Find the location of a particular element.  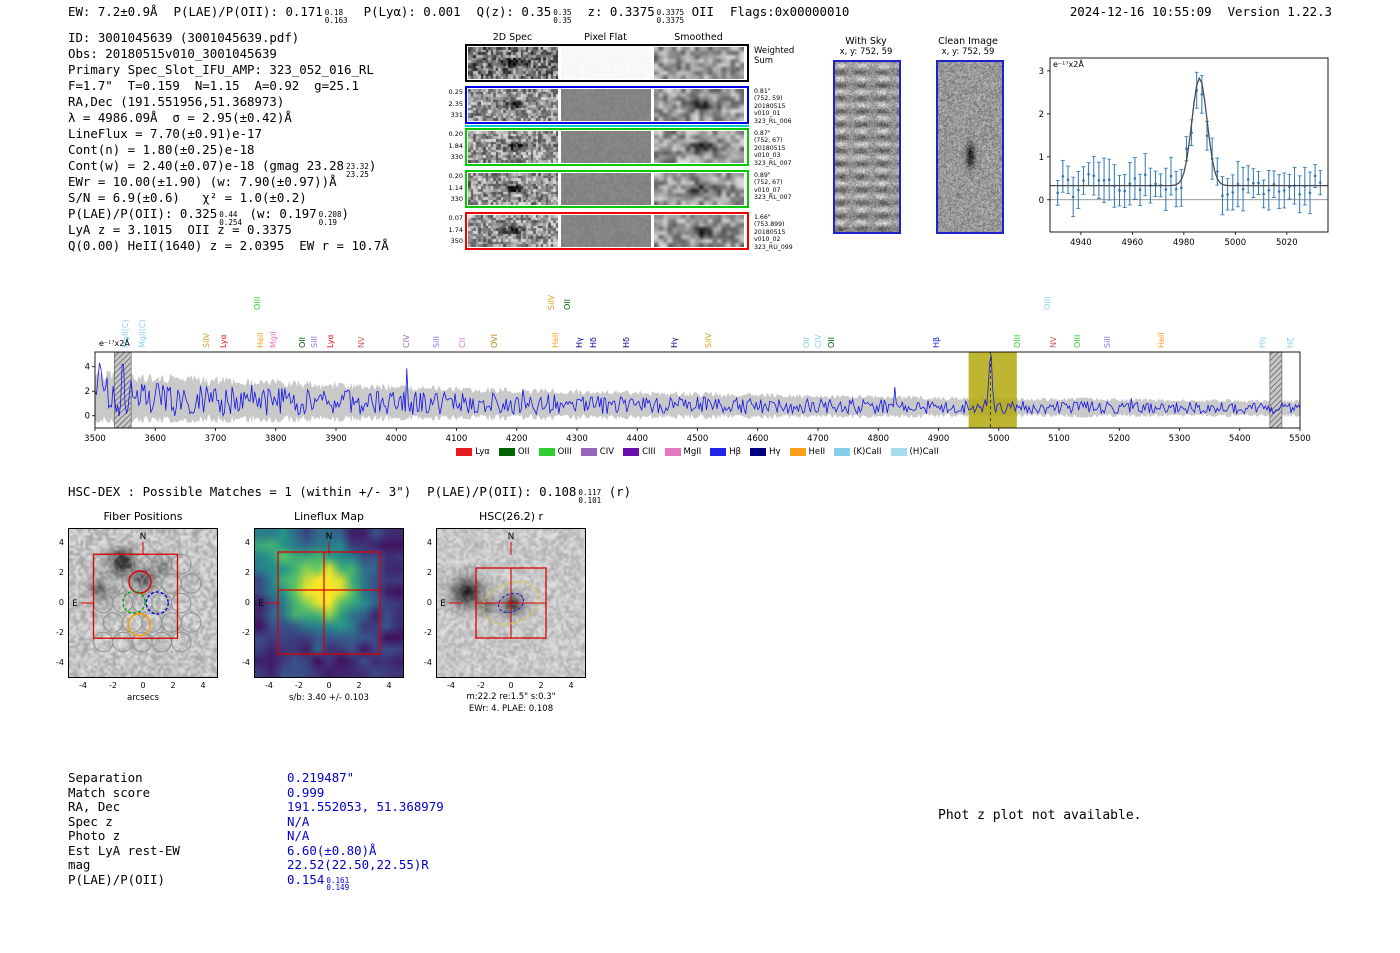

clean-image-title: Clean Image is located at coordinates (968, 41).